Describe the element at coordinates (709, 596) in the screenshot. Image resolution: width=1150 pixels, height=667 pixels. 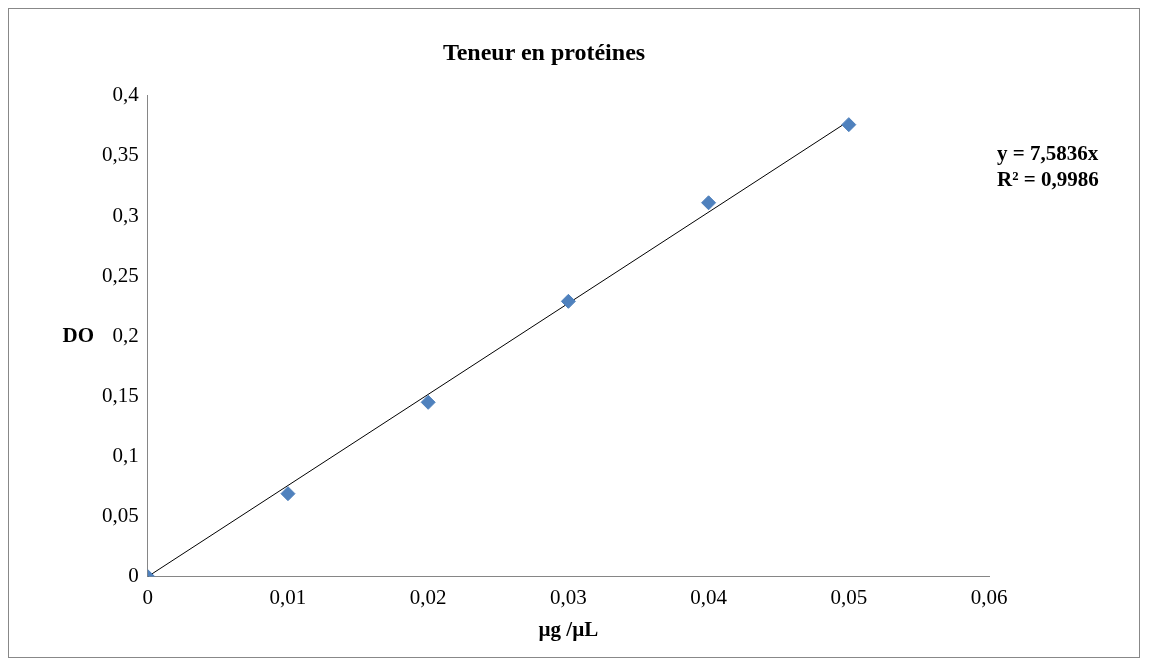
I see `x-tick-label: 0,04` at that location.